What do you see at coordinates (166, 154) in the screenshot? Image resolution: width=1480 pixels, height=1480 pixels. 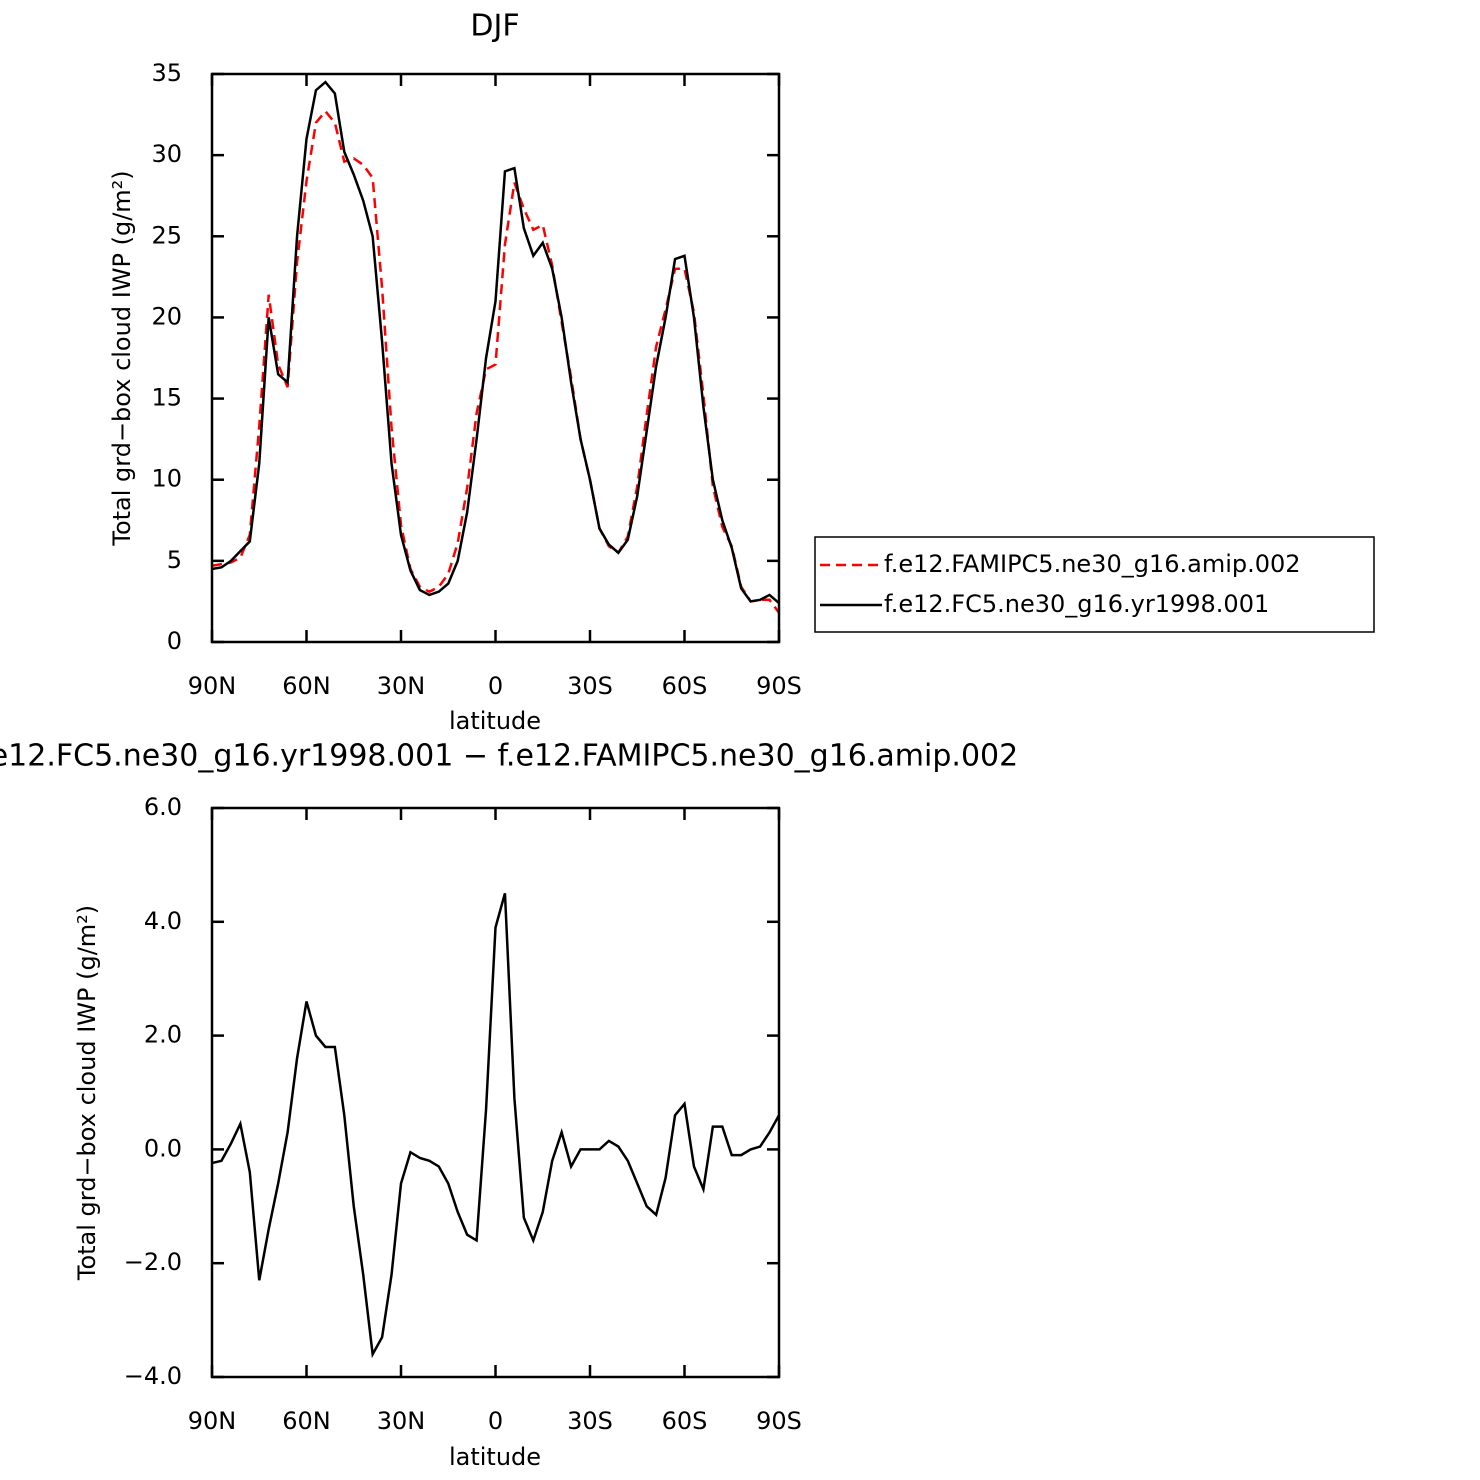 I see `y-tick-label: 30` at bounding box center [166, 154].